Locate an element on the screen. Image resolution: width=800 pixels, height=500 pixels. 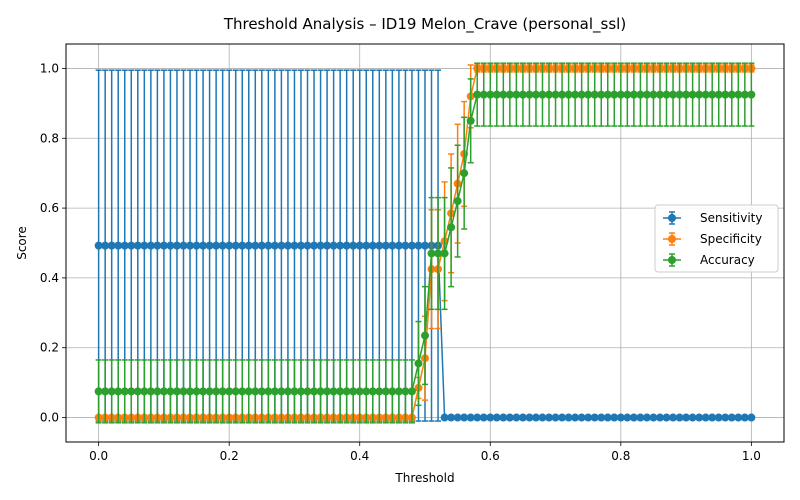
y-tick-label: 0.4 is located at coordinates (49, 278).